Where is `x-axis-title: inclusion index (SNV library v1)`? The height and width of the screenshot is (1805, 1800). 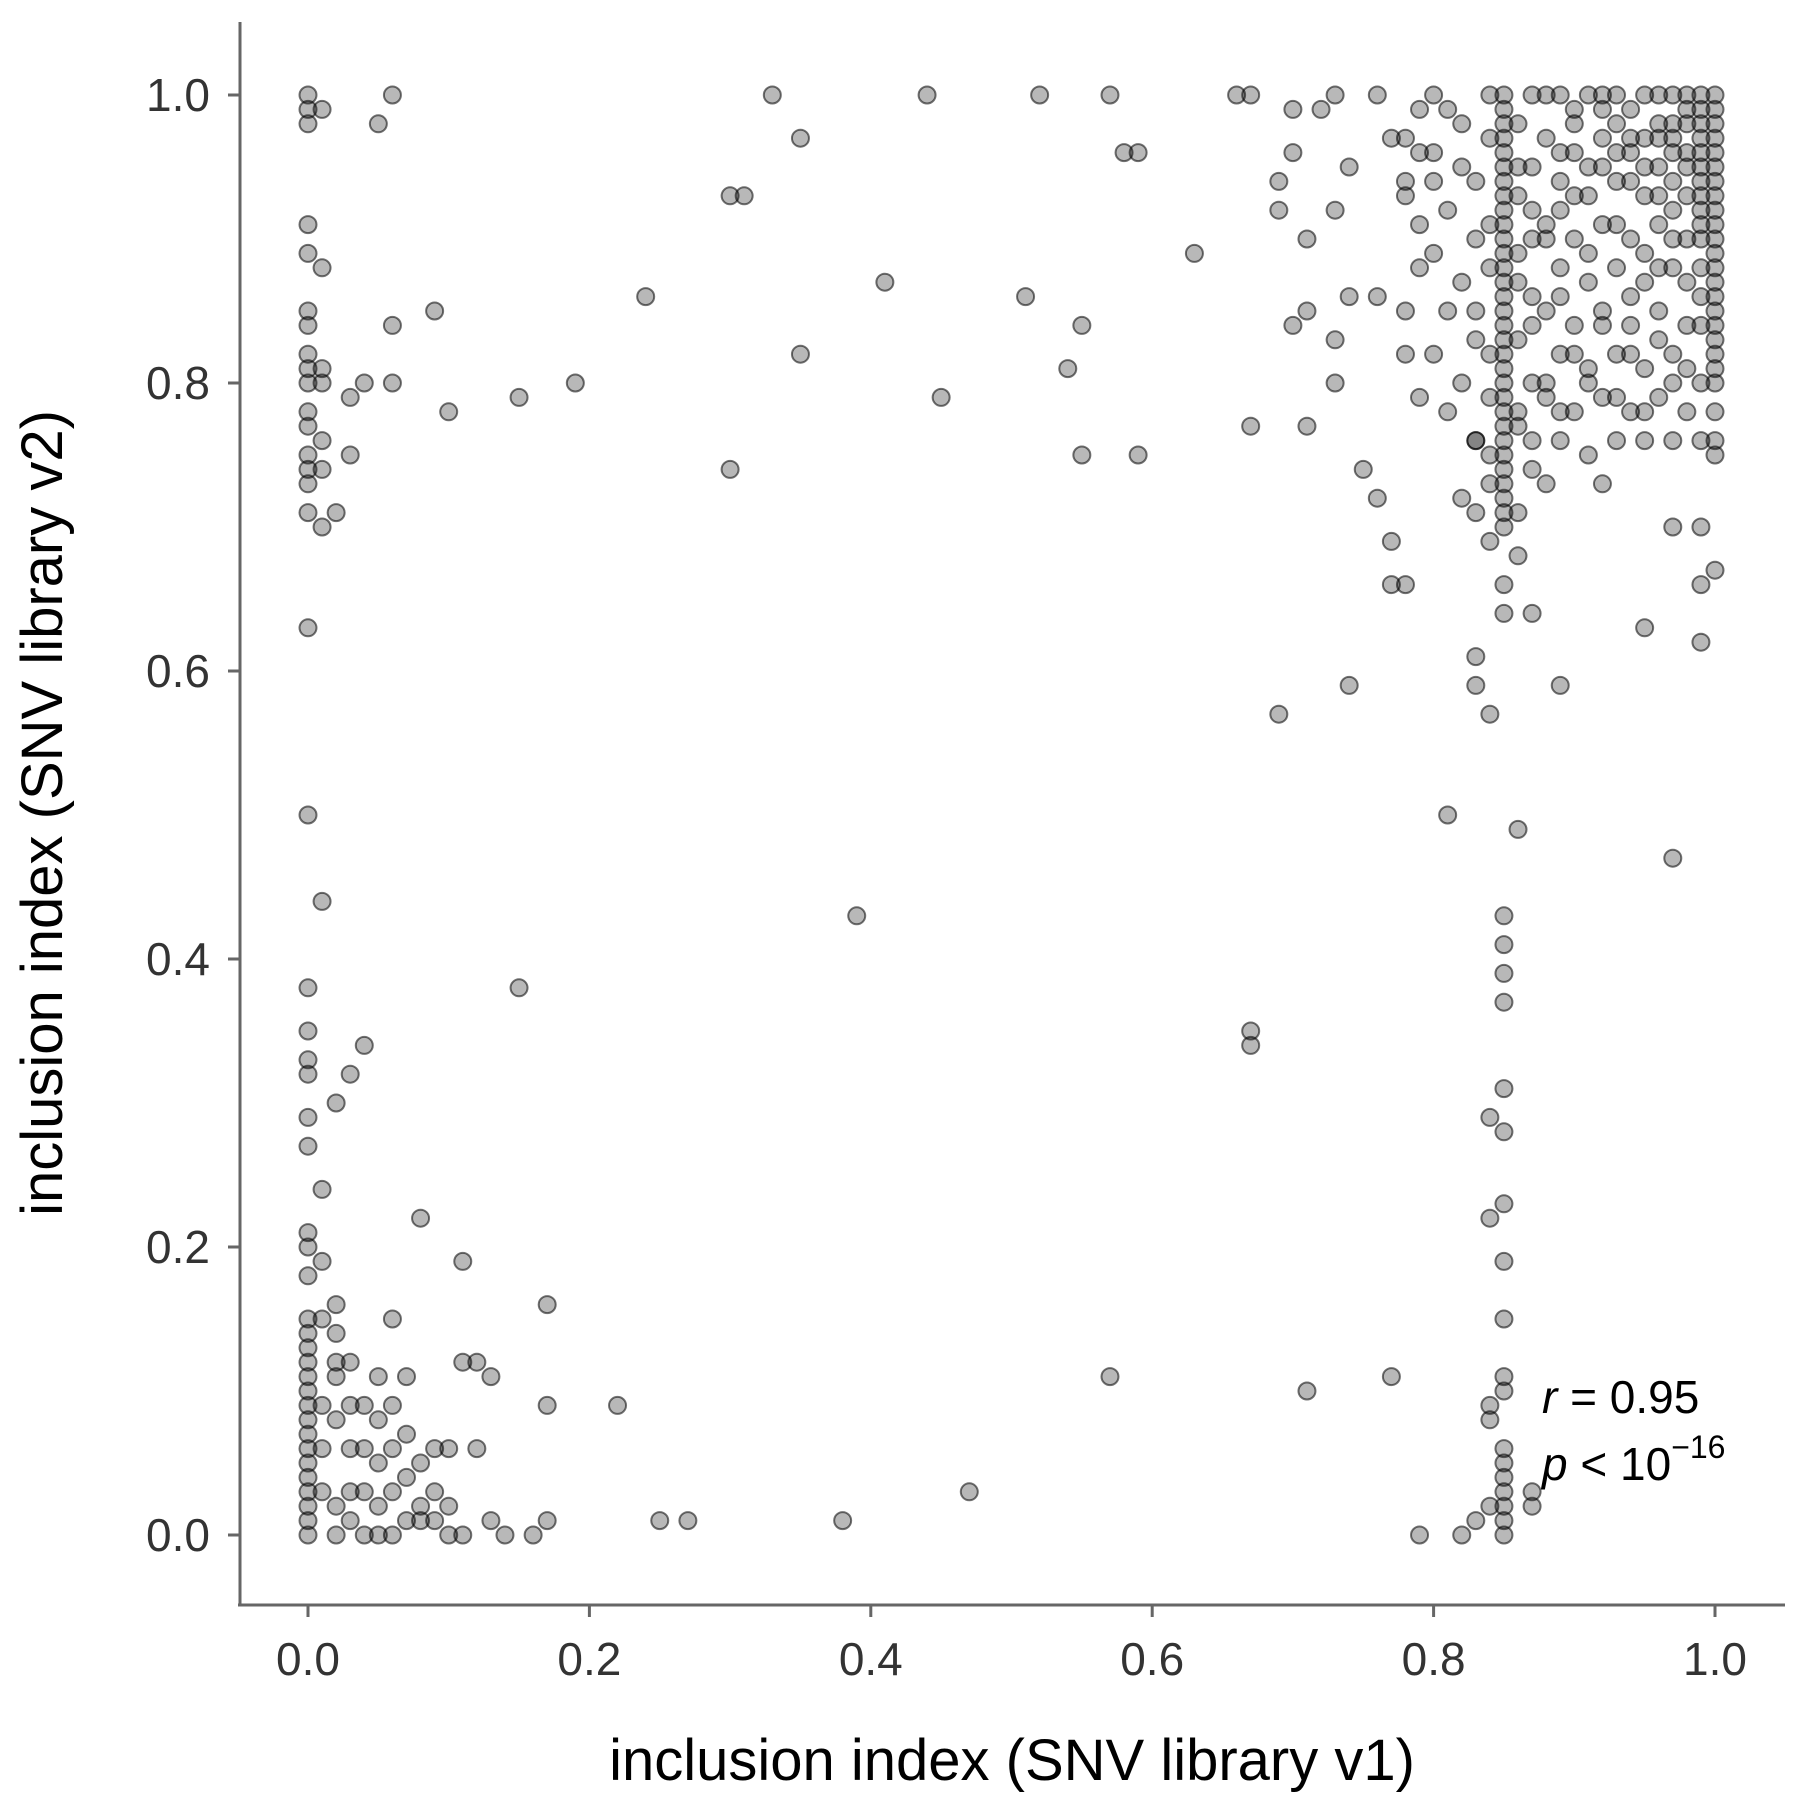 x-axis-title: inclusion index (SNV library v1) is located at coordinates (1012, 1760).